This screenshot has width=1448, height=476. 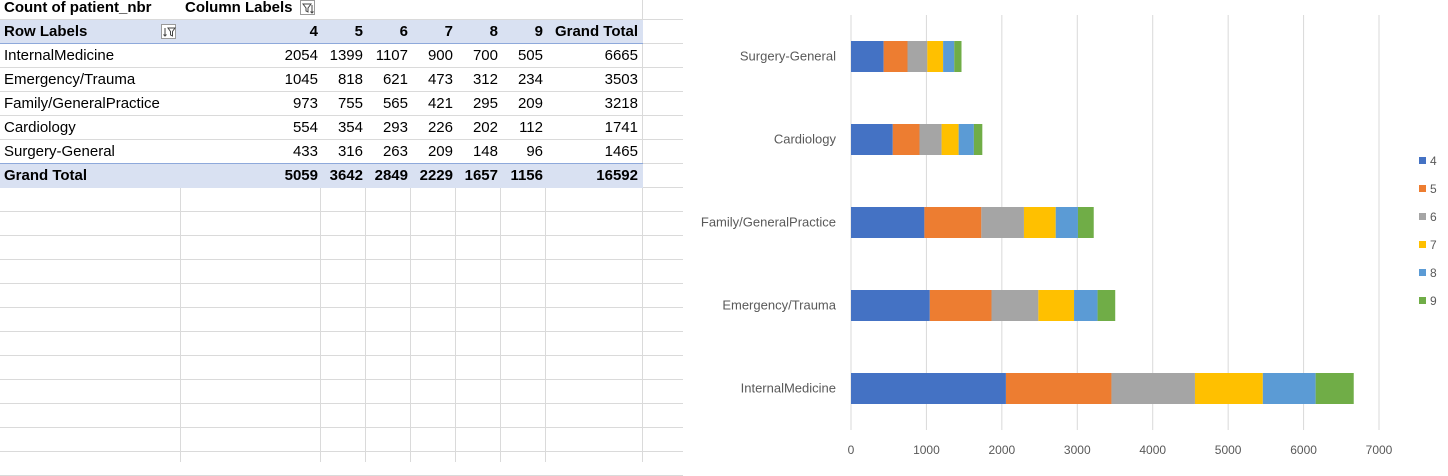 What do you see at coordinates (1002, 450) in the screenshot?
I see `x-tick-label: 2000` at bounding box center [1002, 450].